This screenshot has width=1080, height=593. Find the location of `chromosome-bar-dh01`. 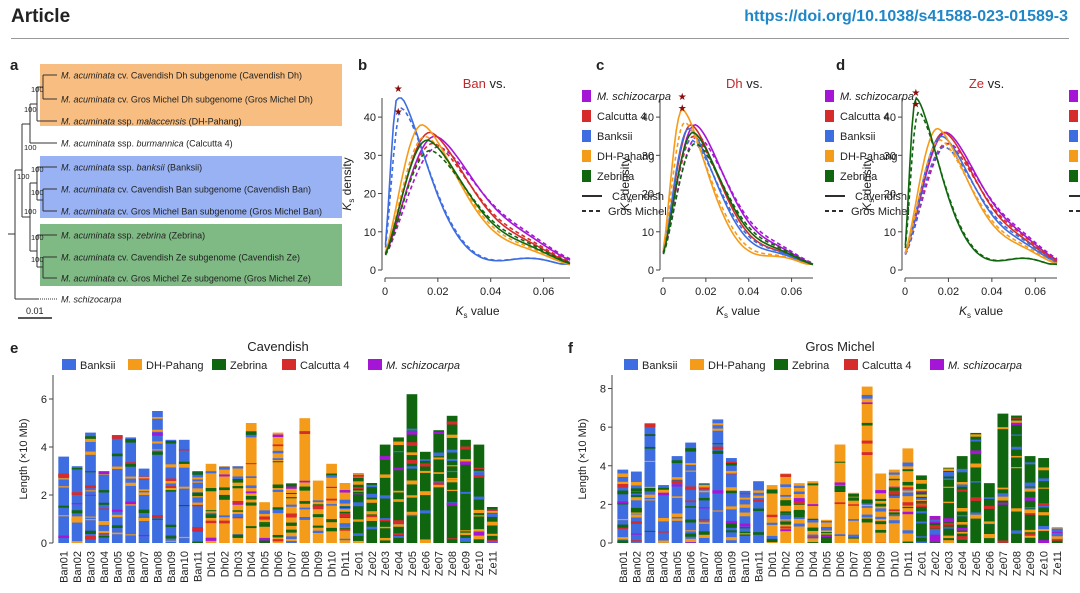

chromosome-bar-dh01 is located at coordinates (211, 503).